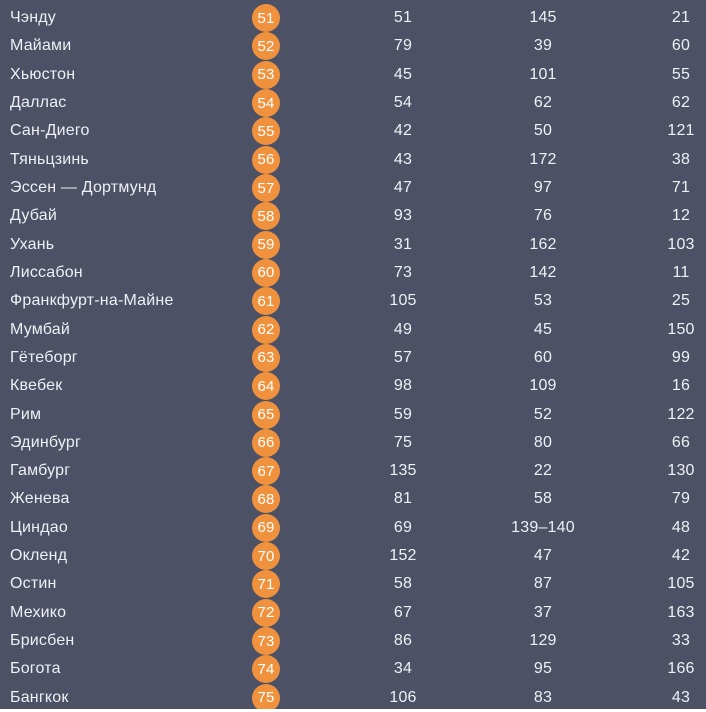 The height and width of the screenshot is (712, 706). I want to click on rank-badge: 59, so click(266, 244).